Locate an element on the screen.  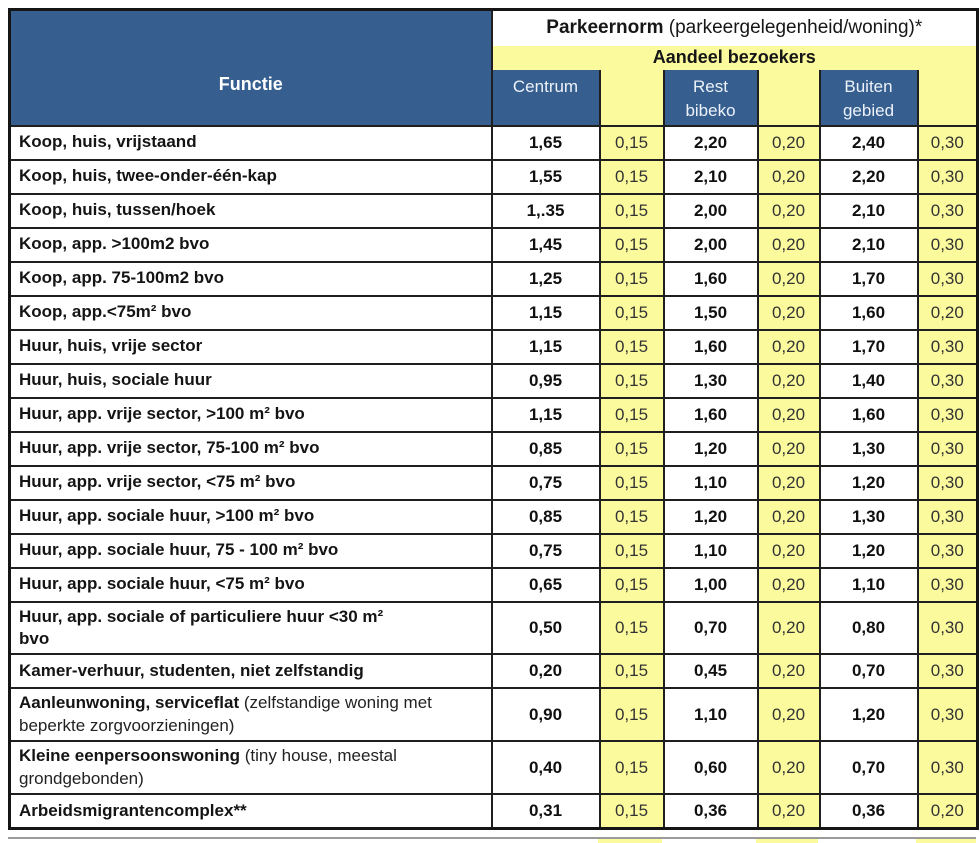
cell-norm-rest-bibeko: 0,45 is located at coordinates (710, 671).